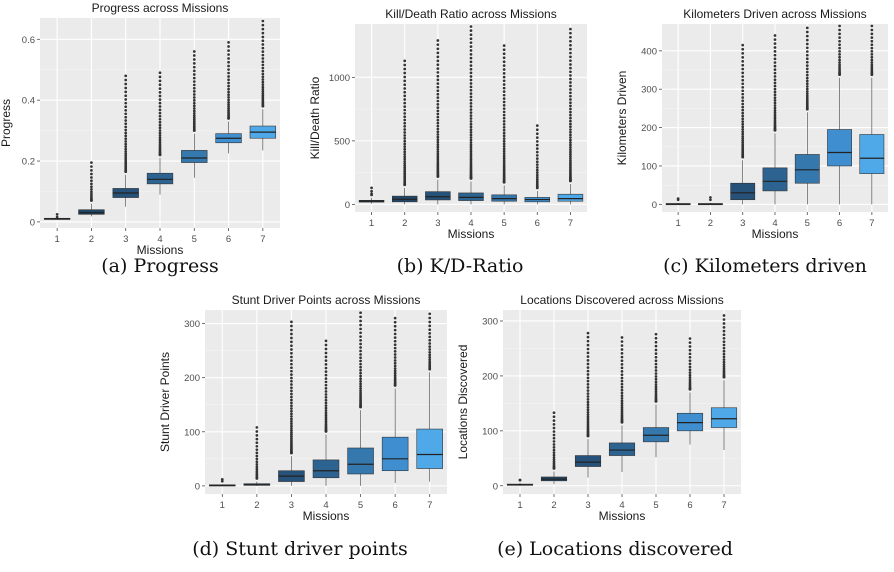 This screenshot has width=894, height=572. I want to click on x-tick-label: 1, so click(222, 505).